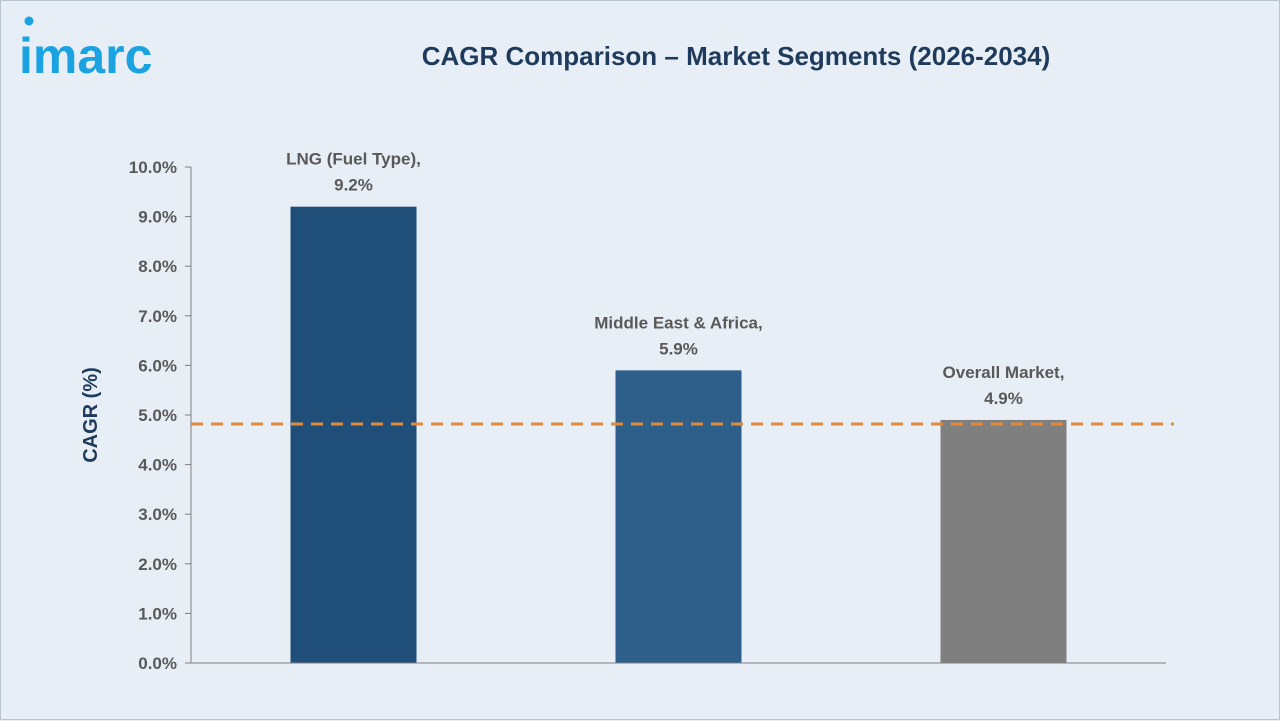 Image resolution: width=1280 pixels, height=721 pixels. Describe the element at coordinates (153, 167) in the screenshot. I see `y-tick-label: 10.0%` at that location.